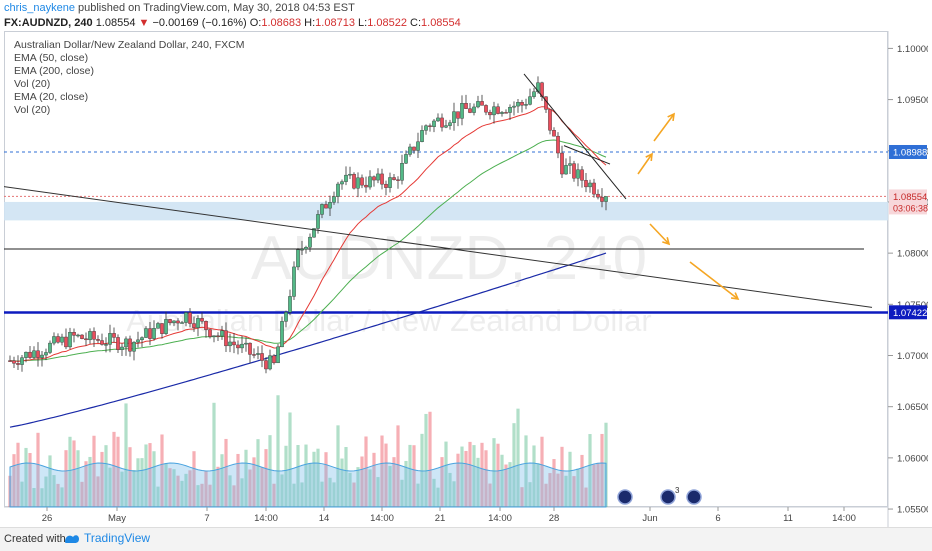 The image size is (932, 551). What do you see at coordinates (910, 152) in the screenshot?
I see `price-label-resistance: 1.08988` at bounding box center [910, 152].